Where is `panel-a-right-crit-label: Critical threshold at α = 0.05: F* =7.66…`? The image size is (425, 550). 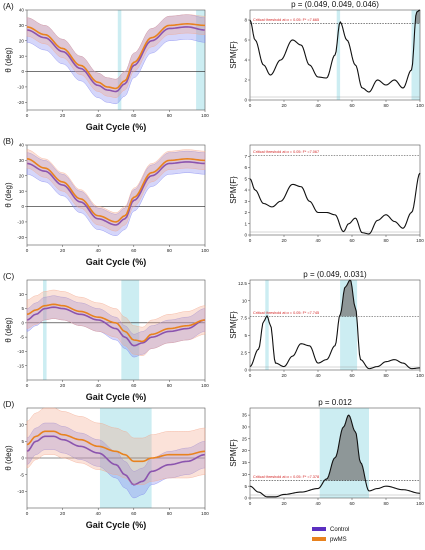 panel-a-right-crit-label: Critical threshold at α = 0.05: F* =7.66… is located at coordinates (286, 20).